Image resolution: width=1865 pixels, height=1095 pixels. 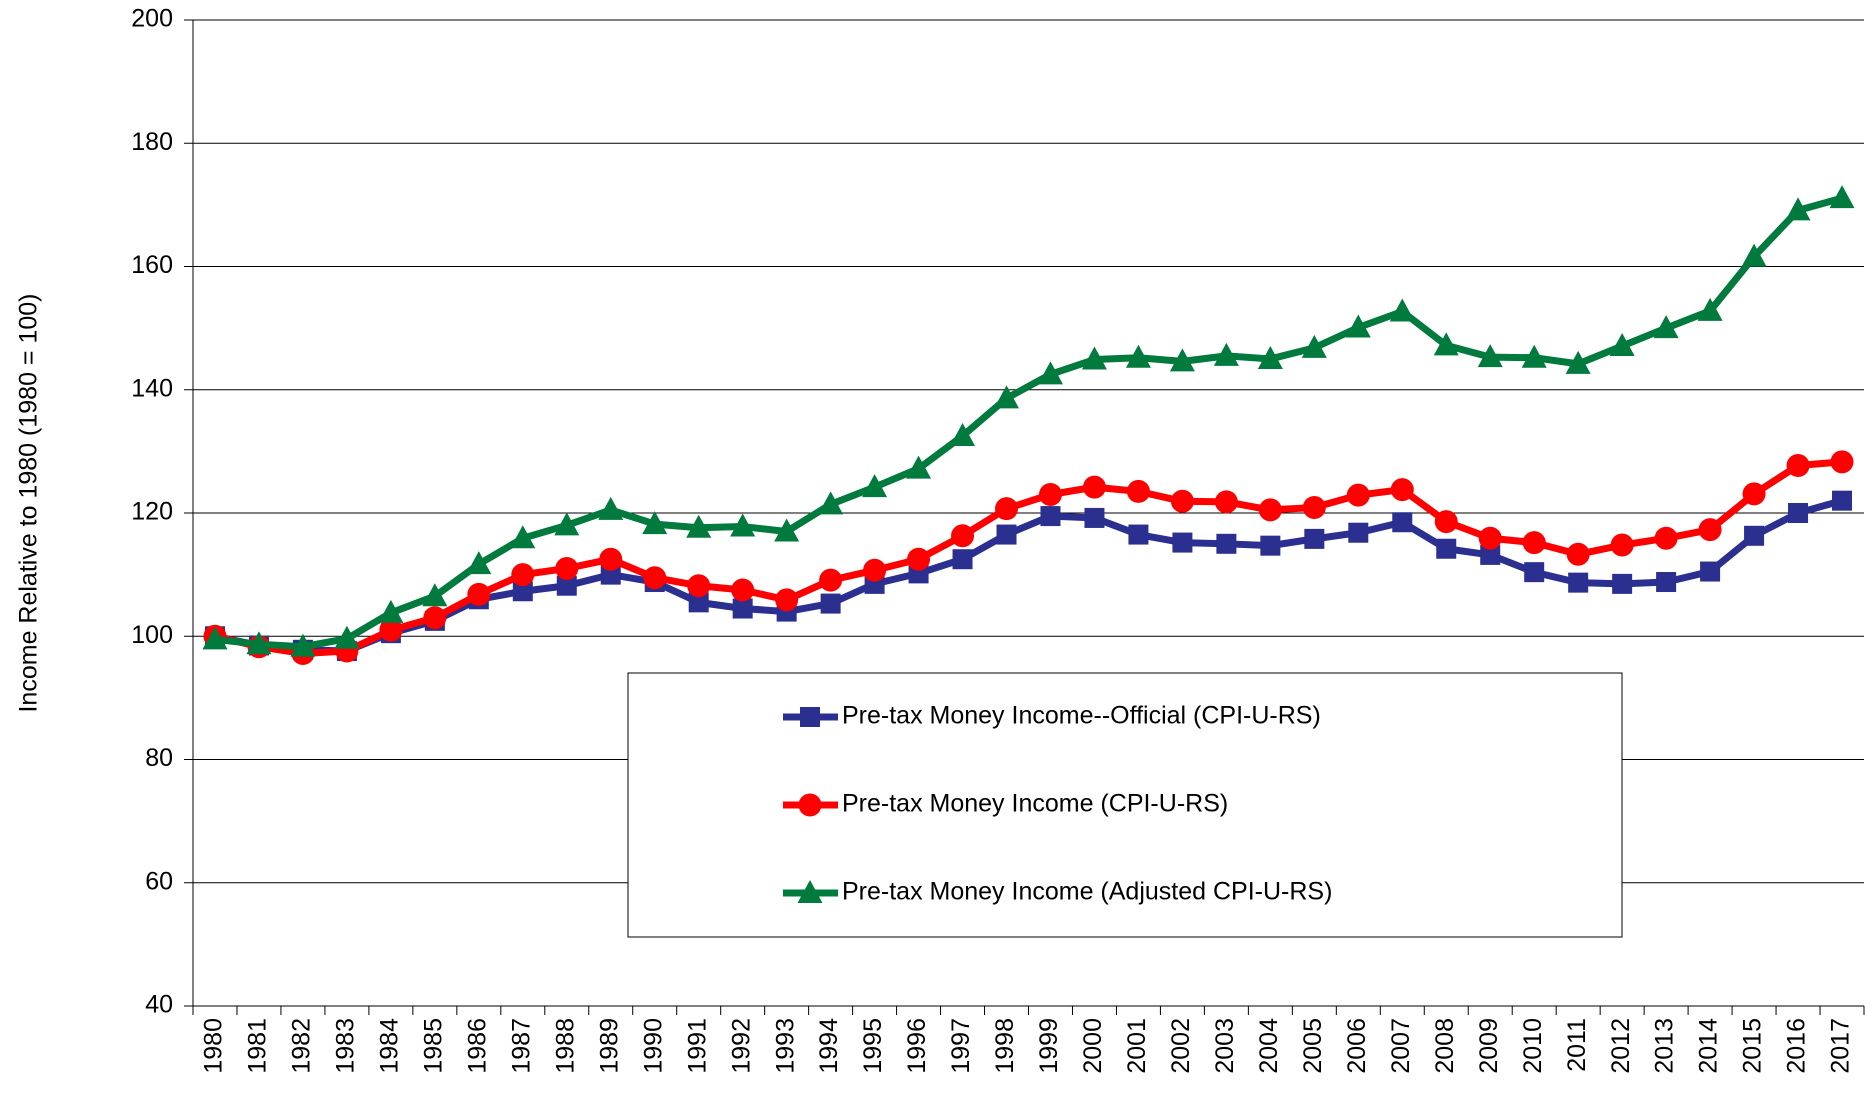 What do you see at coordinates (1709, 1046) in the screenshot?
I see `x-tick-label: 2014` at bounding box center [1709, 1046].